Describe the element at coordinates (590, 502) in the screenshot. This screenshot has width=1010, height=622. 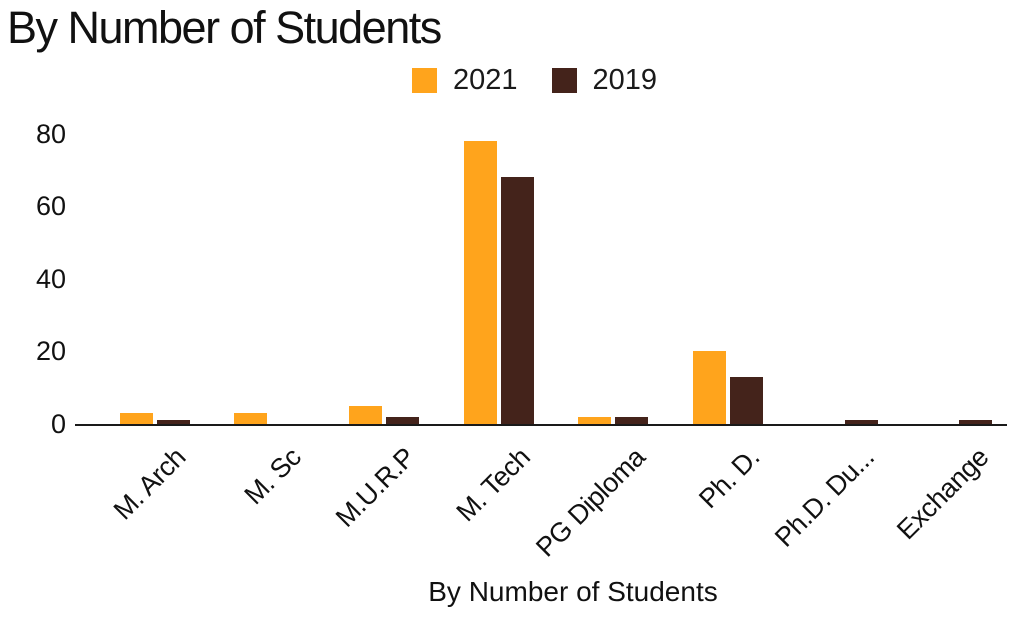
I see `x-tick-pg-diploma: PG Diploma` at that location.